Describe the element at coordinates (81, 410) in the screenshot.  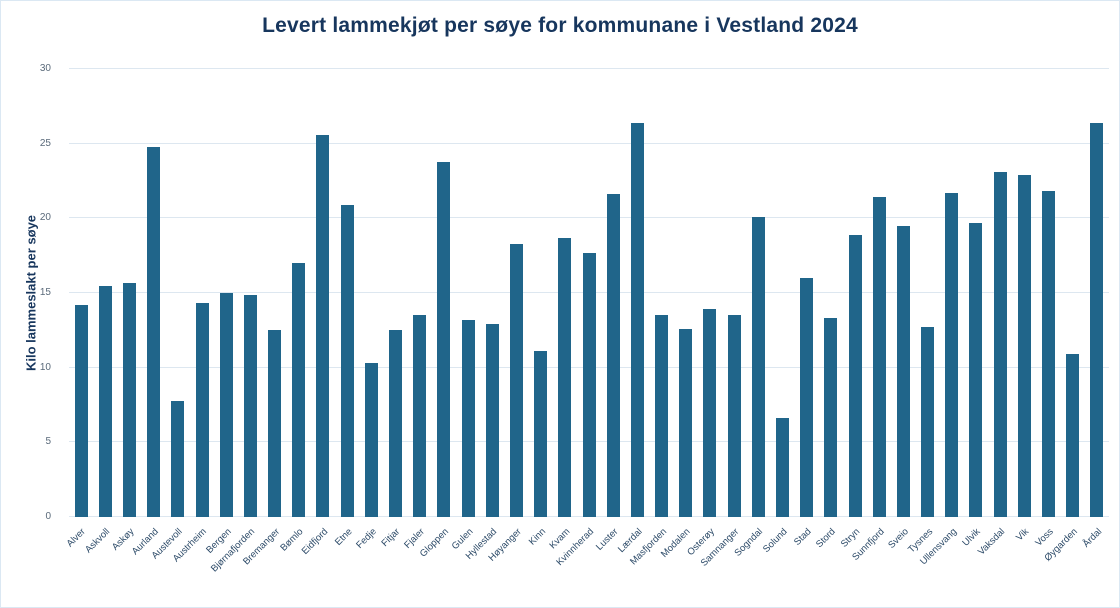
I see `bar-alver` at that location.